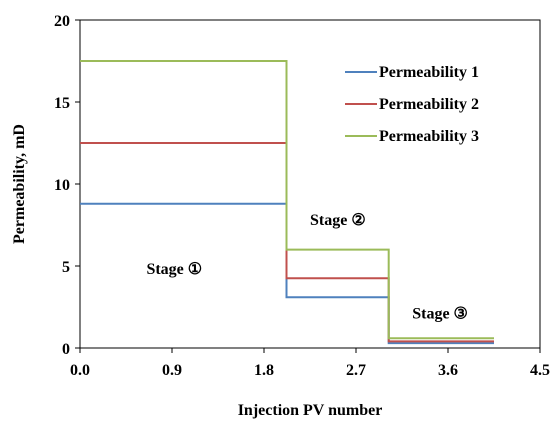 This screenshot has width=550, height=425. What do you see at coordinates (440, 313) in the screenshot?
I see `stage-label-3: Stage ③` at bounding box center [440, 313].